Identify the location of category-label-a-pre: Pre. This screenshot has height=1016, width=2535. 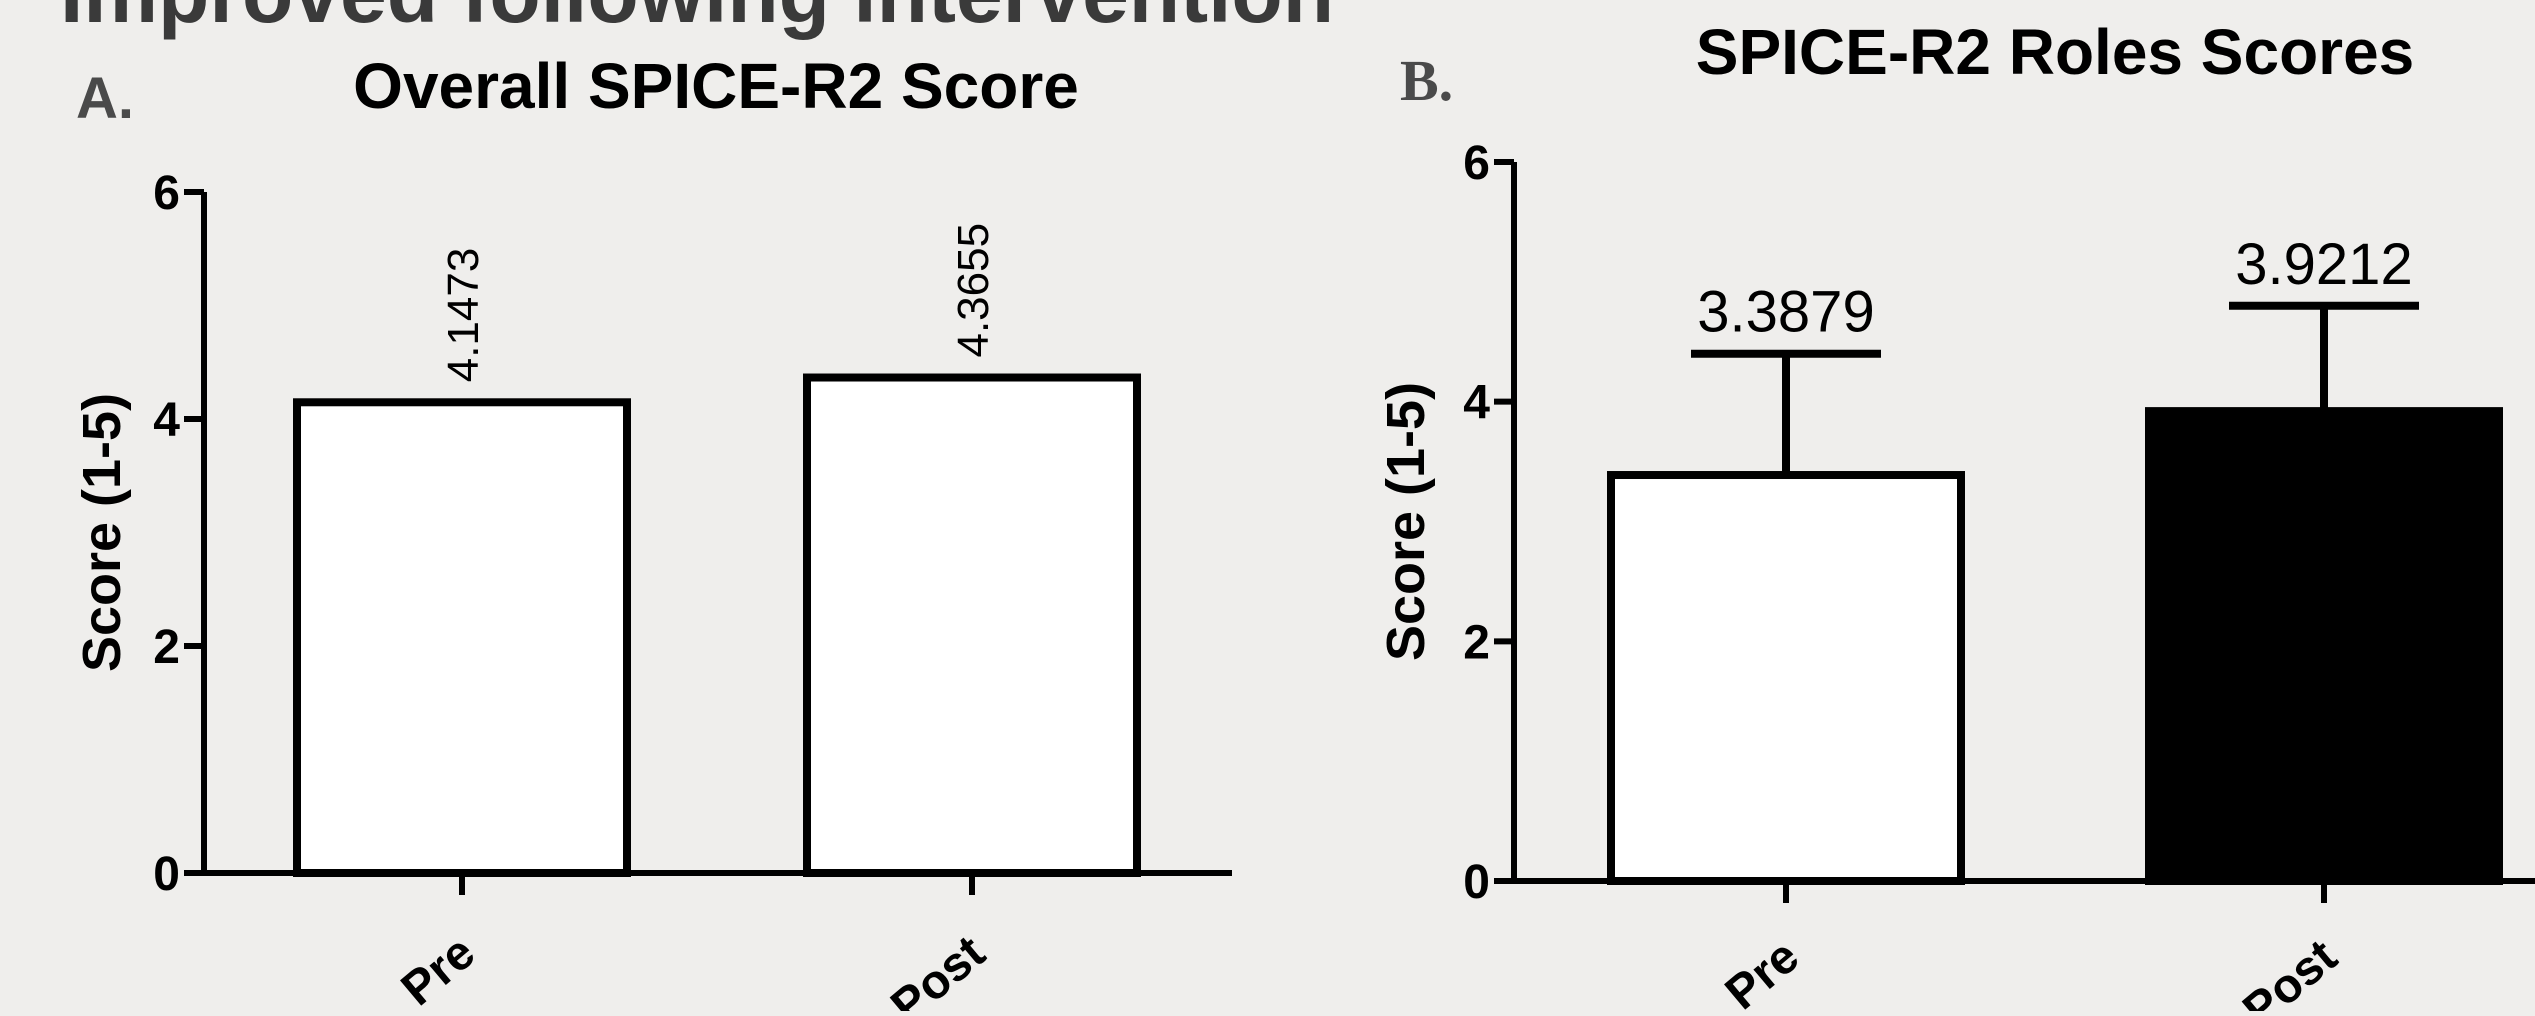
(438, 968).